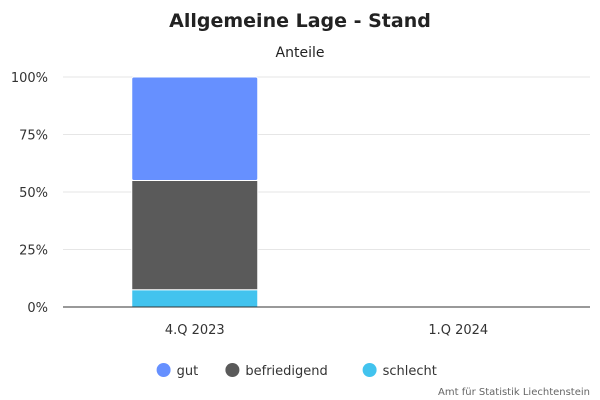 The width and height of the screenshot is (600, 400). Describe the element at coordinates (410, 371) in the screenshot. I see `legend-label-schlecht: schlecht` at that location.